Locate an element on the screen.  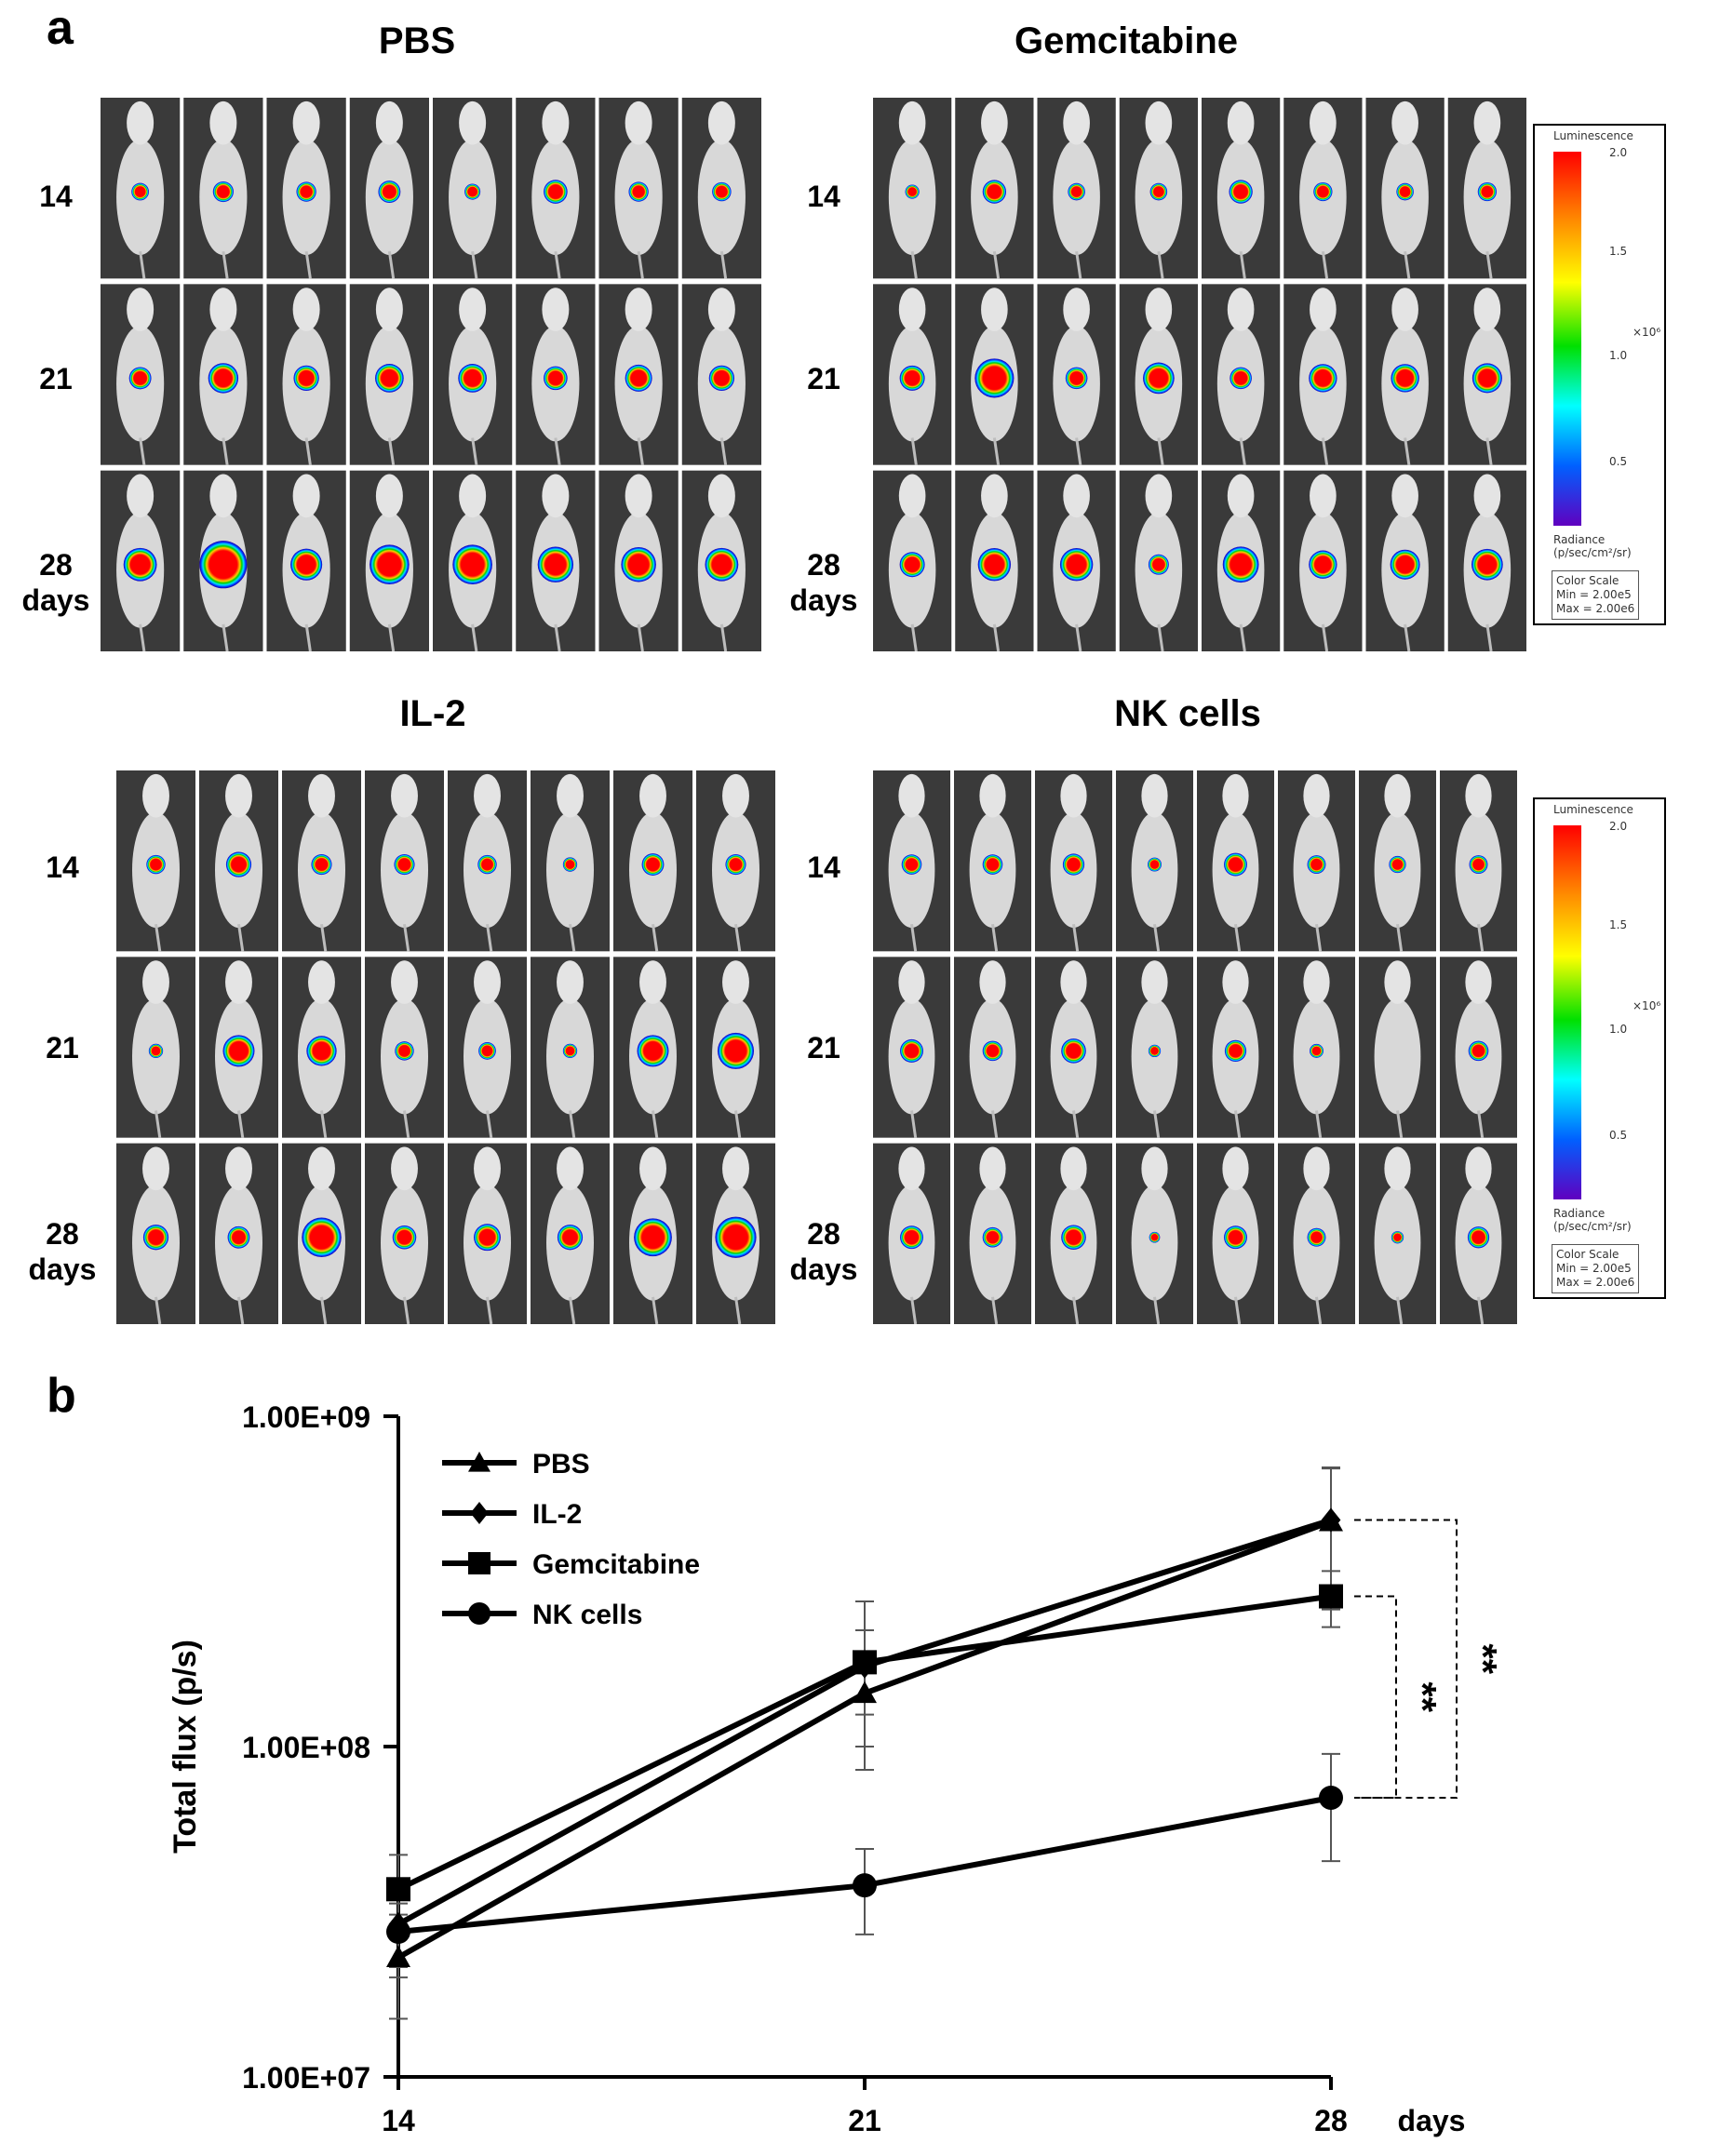
x-axis-label: days is located at coordinates (1432, 2120).